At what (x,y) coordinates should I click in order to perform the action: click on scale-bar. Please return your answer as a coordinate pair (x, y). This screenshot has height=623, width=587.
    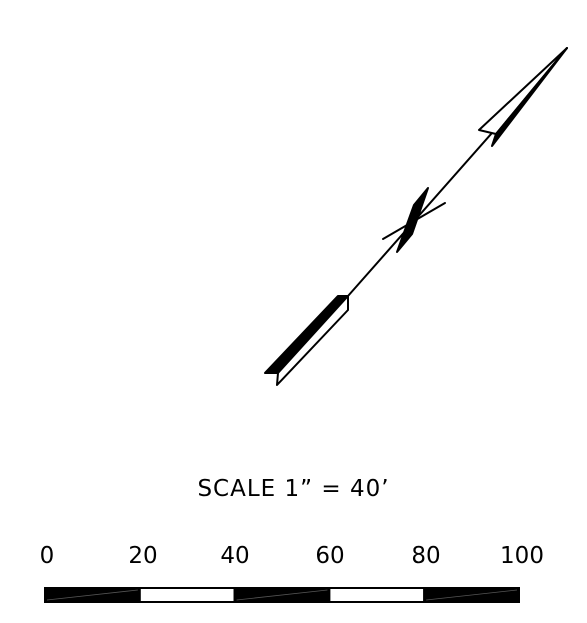
    Looking at the image, I should click on (282, 595).